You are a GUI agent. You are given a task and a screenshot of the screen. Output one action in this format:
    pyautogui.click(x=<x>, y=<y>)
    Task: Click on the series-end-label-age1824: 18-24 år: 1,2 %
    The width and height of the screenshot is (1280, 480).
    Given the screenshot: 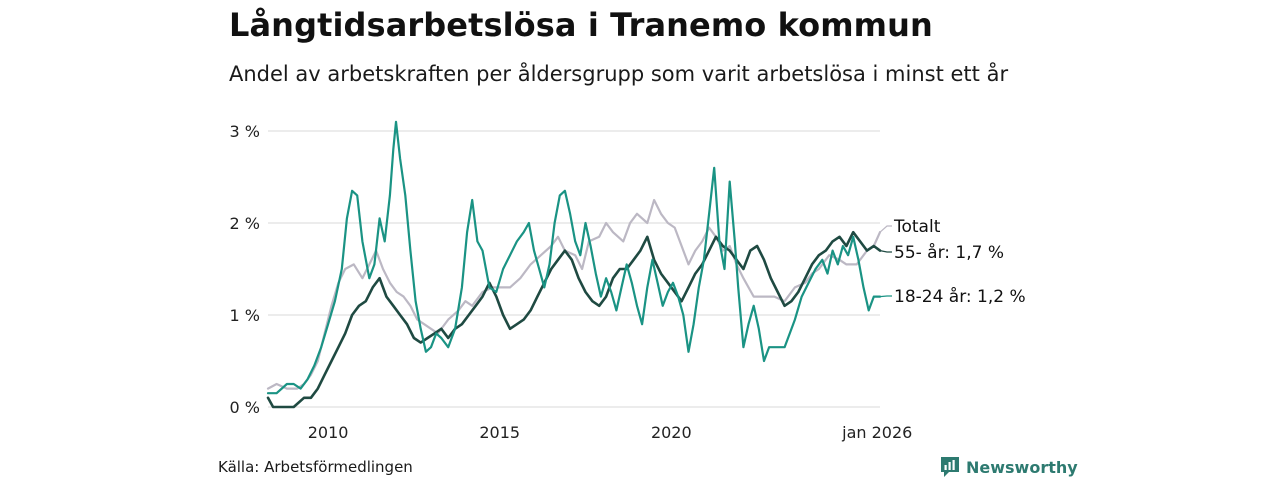 What is the action you would take?
    pyautogui.click(x=960, y=296)
    